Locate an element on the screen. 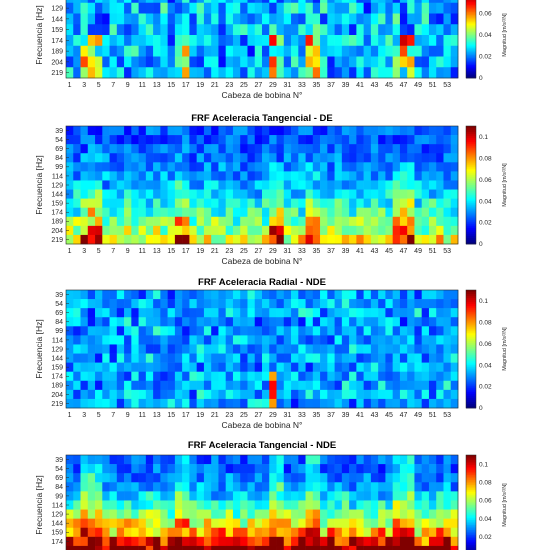  x-tick-label: 11 is located at coordinates (142, 251).